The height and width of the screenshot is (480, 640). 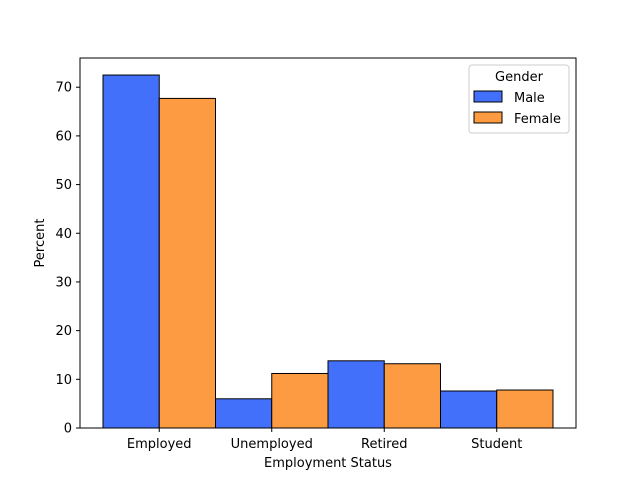 I want to click on bar-male-retired, so click(x=356, y=394).